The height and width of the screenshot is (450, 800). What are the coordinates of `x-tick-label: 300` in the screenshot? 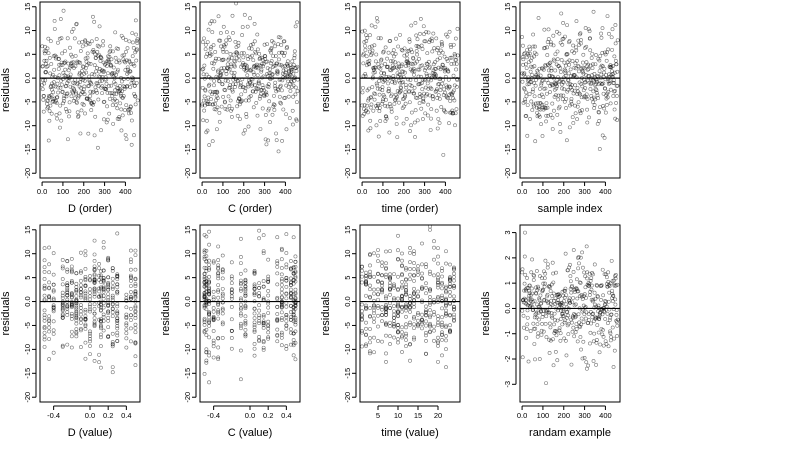 It's located at (424, 191).